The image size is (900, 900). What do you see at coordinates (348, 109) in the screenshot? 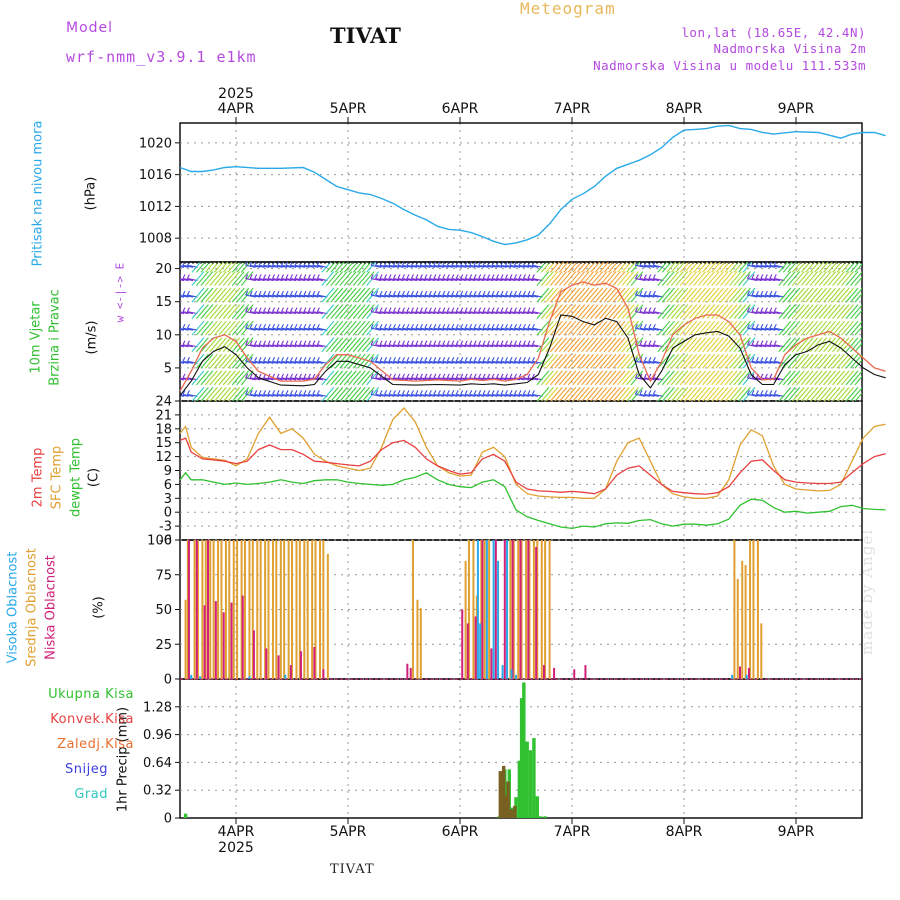
I see `xtick-top-label: 5APR` at bounding box center [348, 109].